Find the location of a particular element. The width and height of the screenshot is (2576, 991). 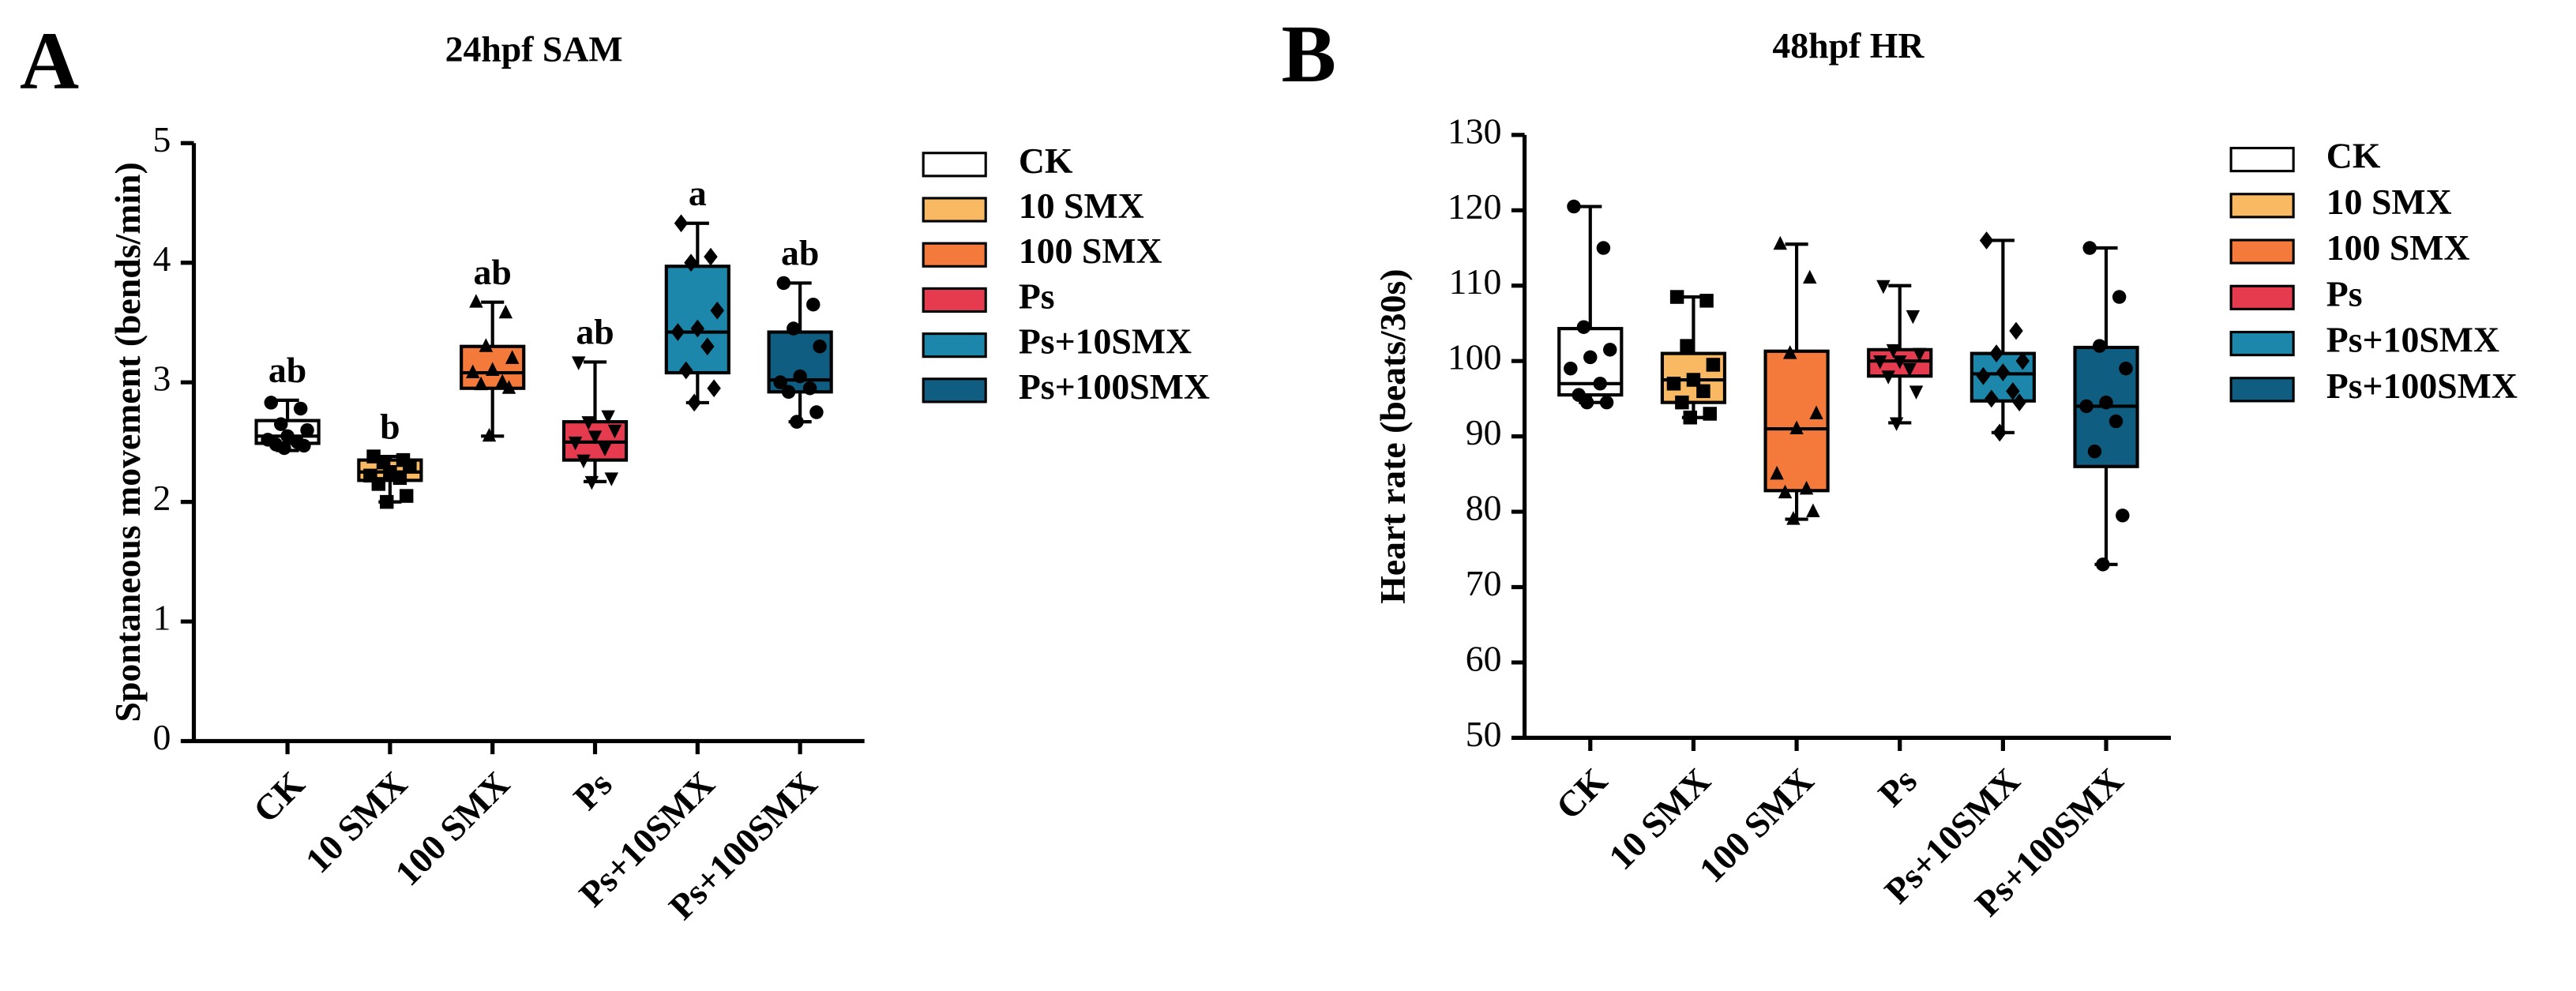

y-tick-label: 130 is located at coordinates (1475, 131).